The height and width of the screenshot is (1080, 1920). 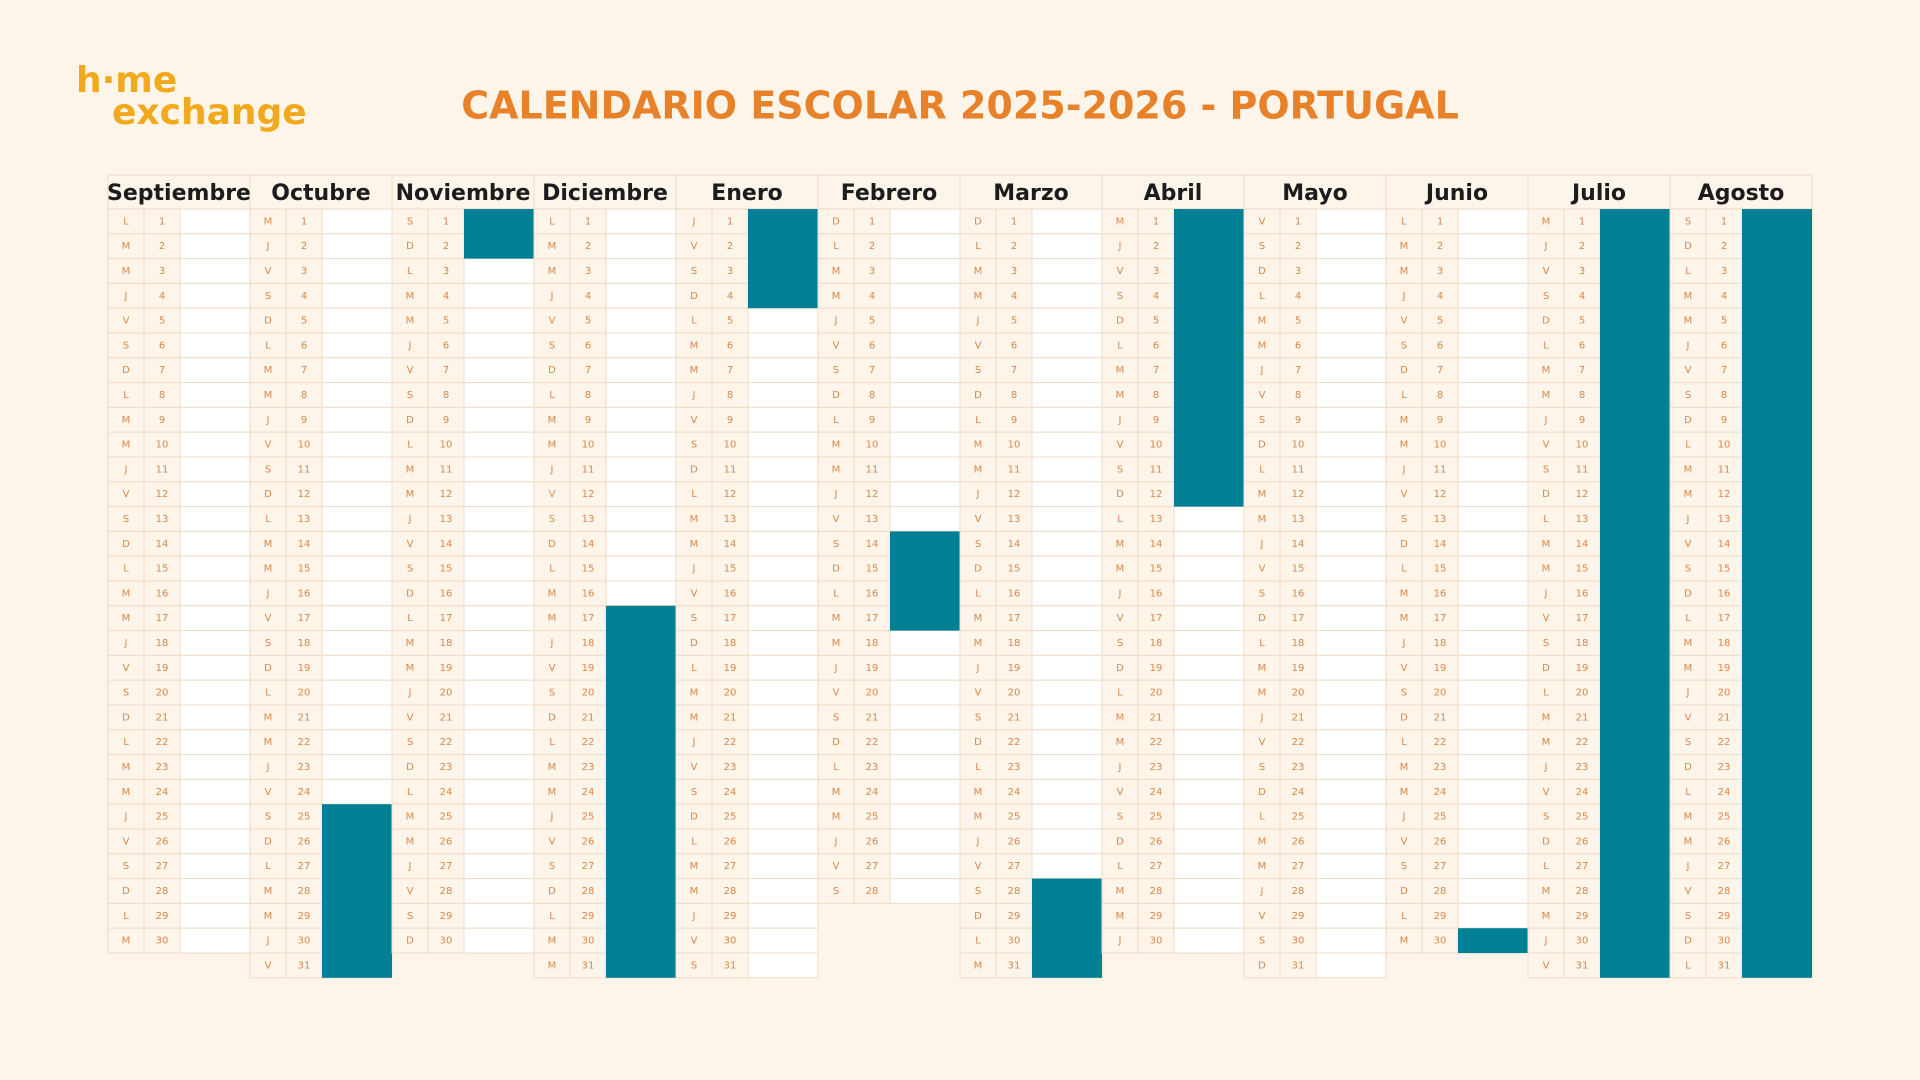 What do you see at coordinates (1014, 593) in the screenshot?
I see `day-number: 16` at bounding box center [1014, 593].